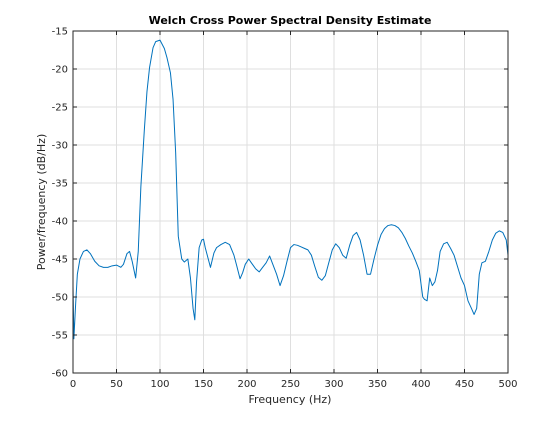  What do you see at coordinates (60, 260) in the screenshot?
I see `y-tick-label: -45` at bounding box center [60, 260].